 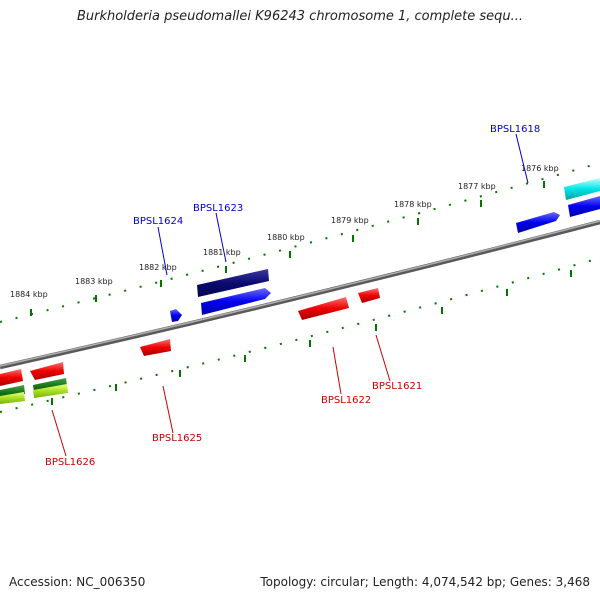 What do you see at coordinates (350, 220) in the screenshot?
I see `scale-label-1879: 1879 kbp` at bounding box center [350, 220].